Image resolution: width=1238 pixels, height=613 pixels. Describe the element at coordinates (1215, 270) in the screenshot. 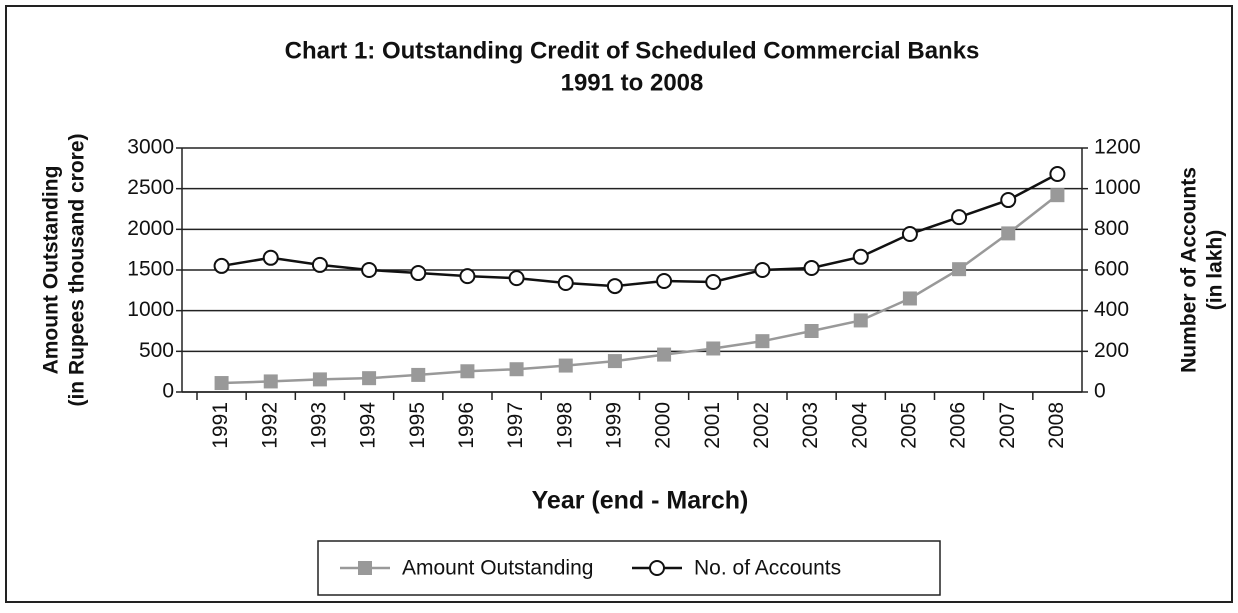

I see `y2-axis-label: (in lakh)` at that location.